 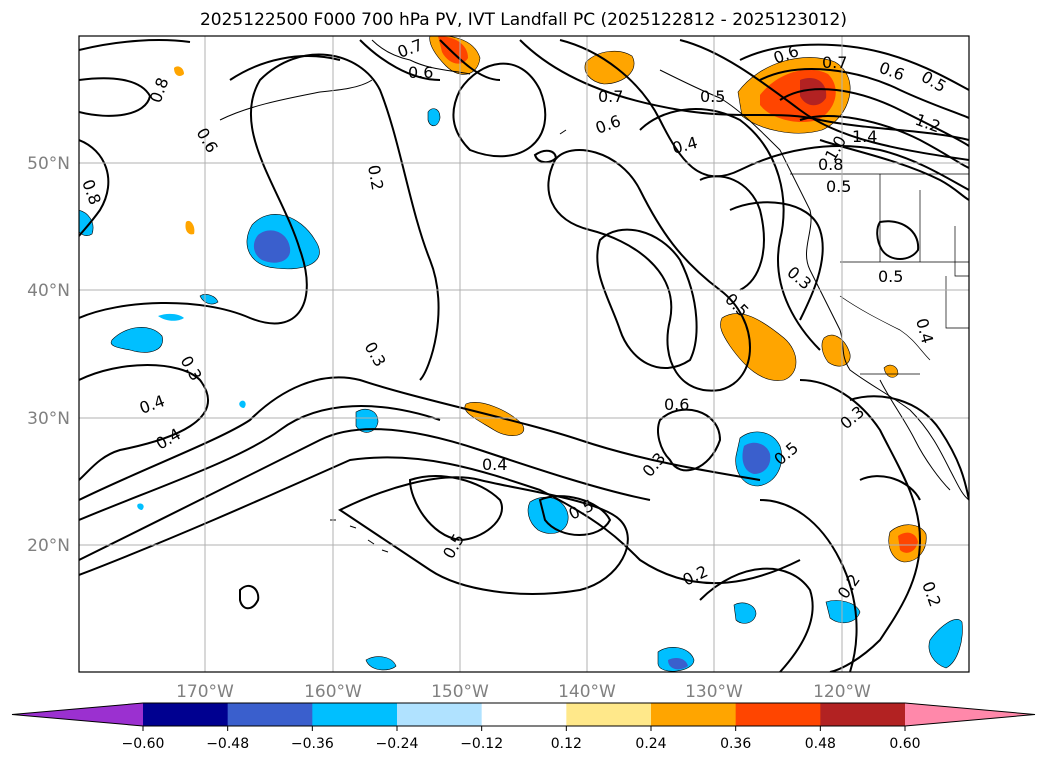 I want to click on colorbar-tick-label: −0.36, so click(x=312, y=744).